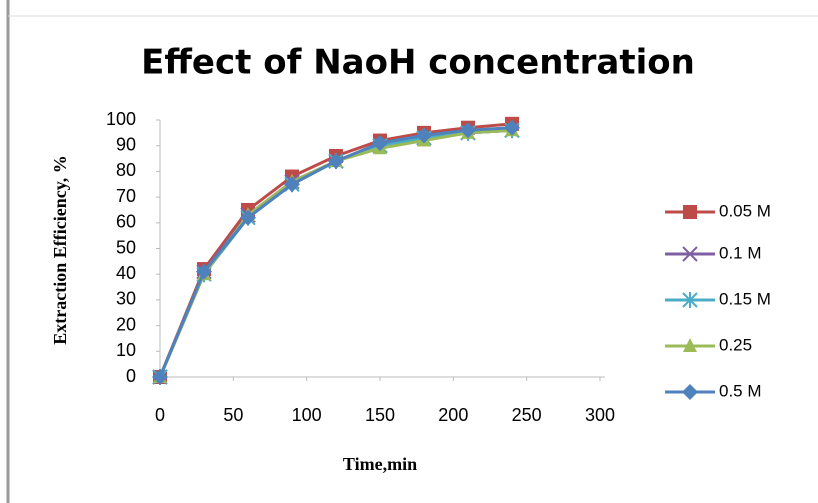 The width and height of the screenshot is (818, 503). Describe the element at coordinates (600, 415) in the screenshot. I see `x-tick-label: 300` at that location.